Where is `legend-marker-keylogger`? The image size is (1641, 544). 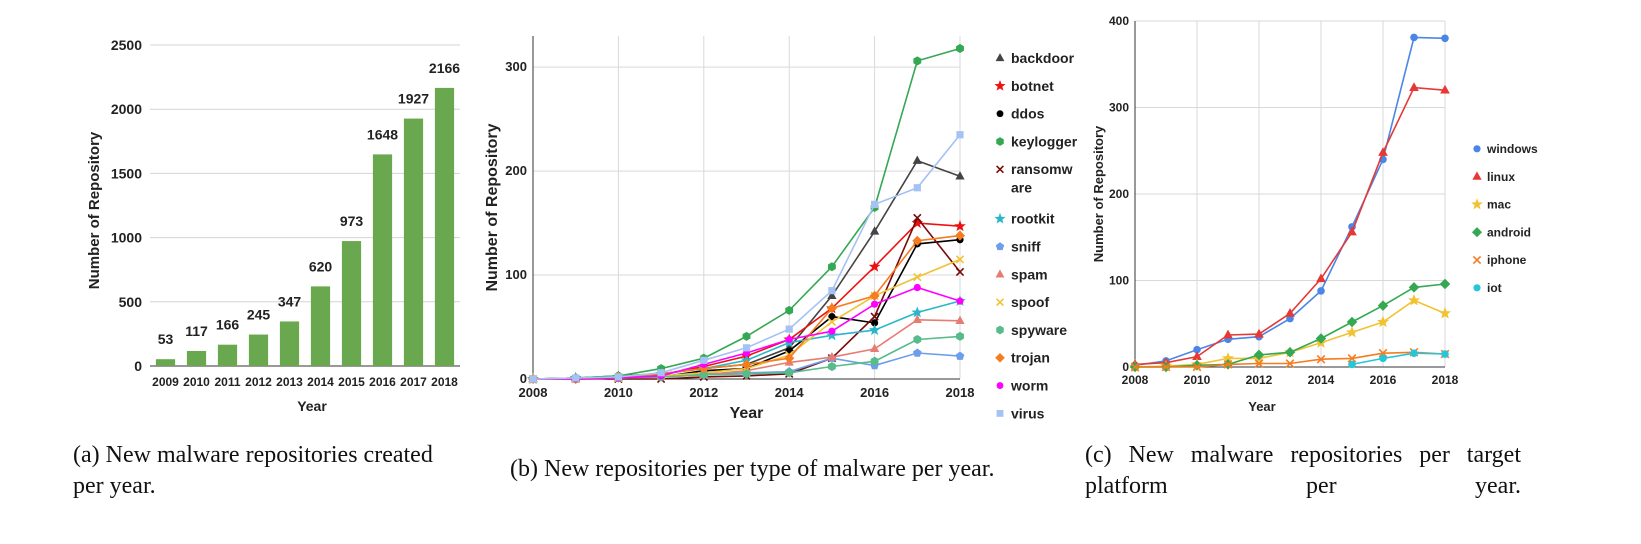 legend-marker-keylogger is located at coordinates (1000, 141).